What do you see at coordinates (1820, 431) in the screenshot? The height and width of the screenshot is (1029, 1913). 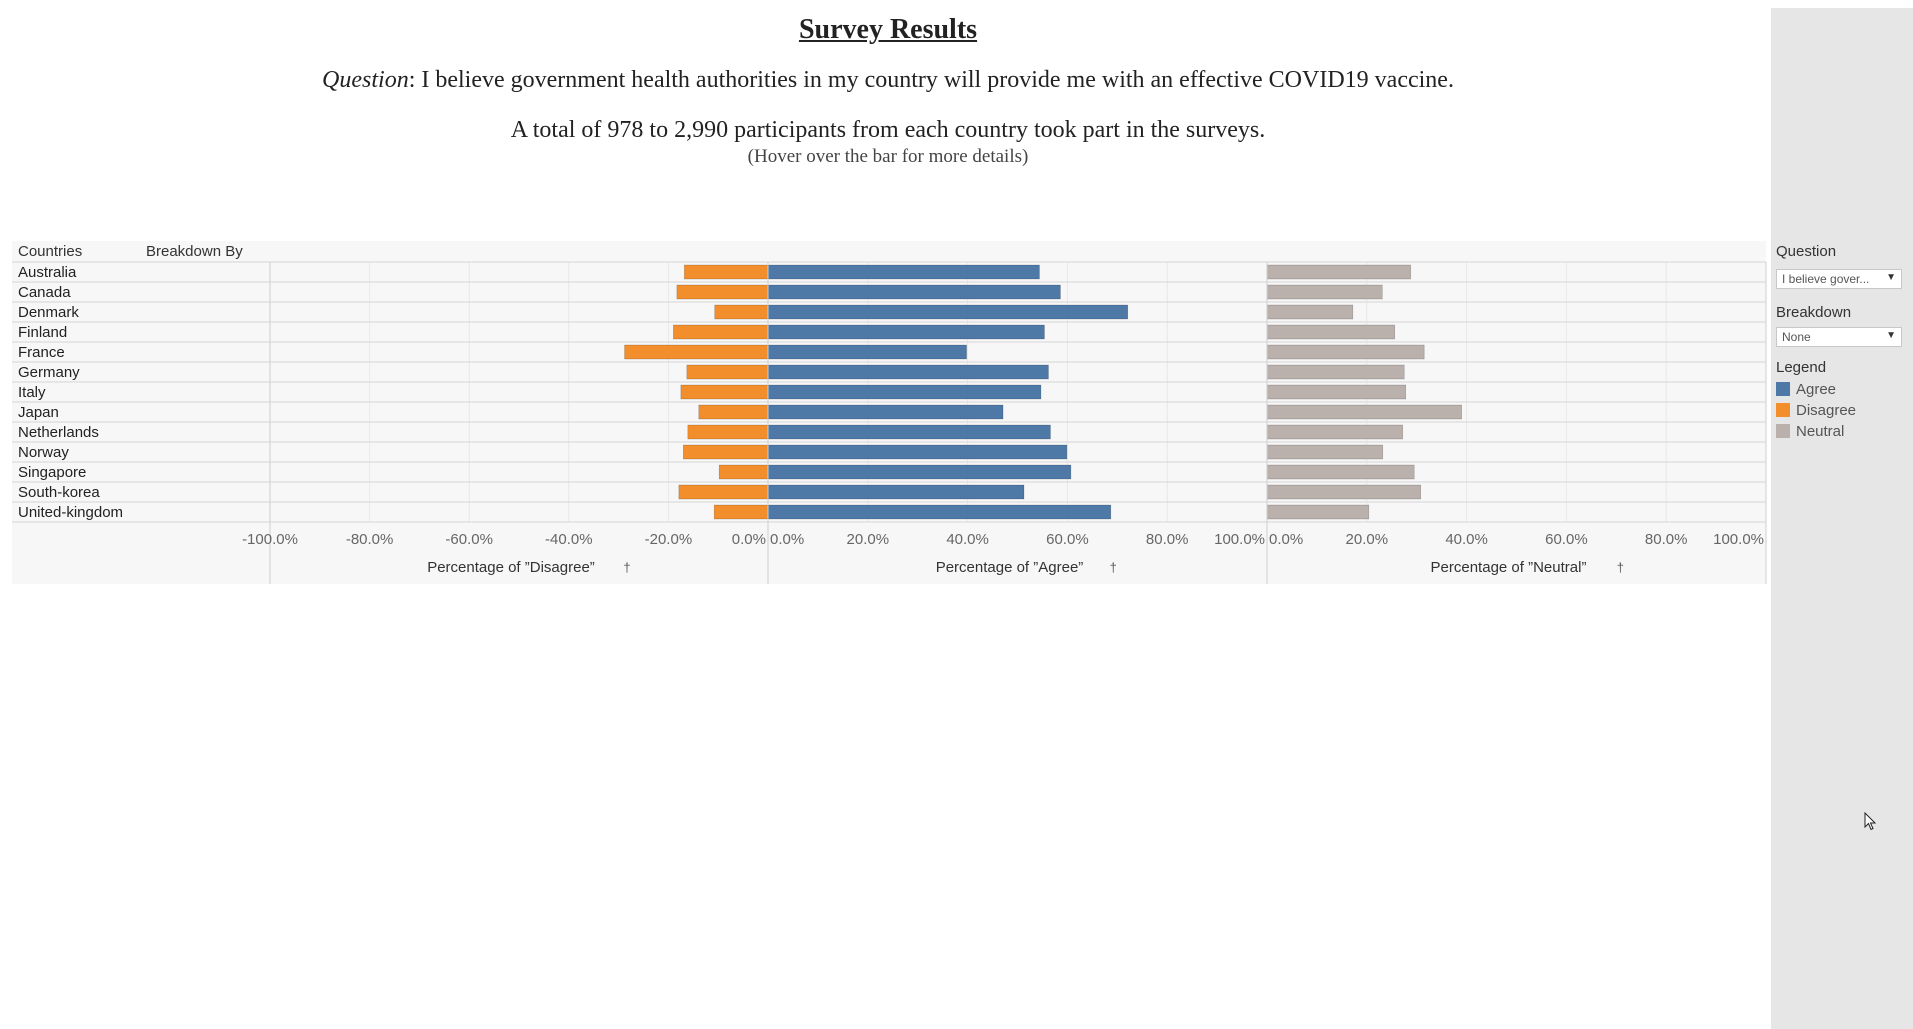 I see `legend-label-neutral: Neutral` at bounding box center [1820, 431].